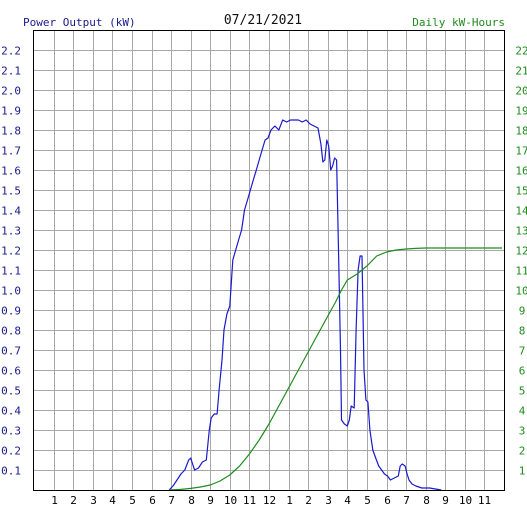 The image size is (527, 510). What do you see at coordinates (11, 291) in the screenshot?
I see `y-left-tick-label: 1.0` at bounding box center [11, 291].